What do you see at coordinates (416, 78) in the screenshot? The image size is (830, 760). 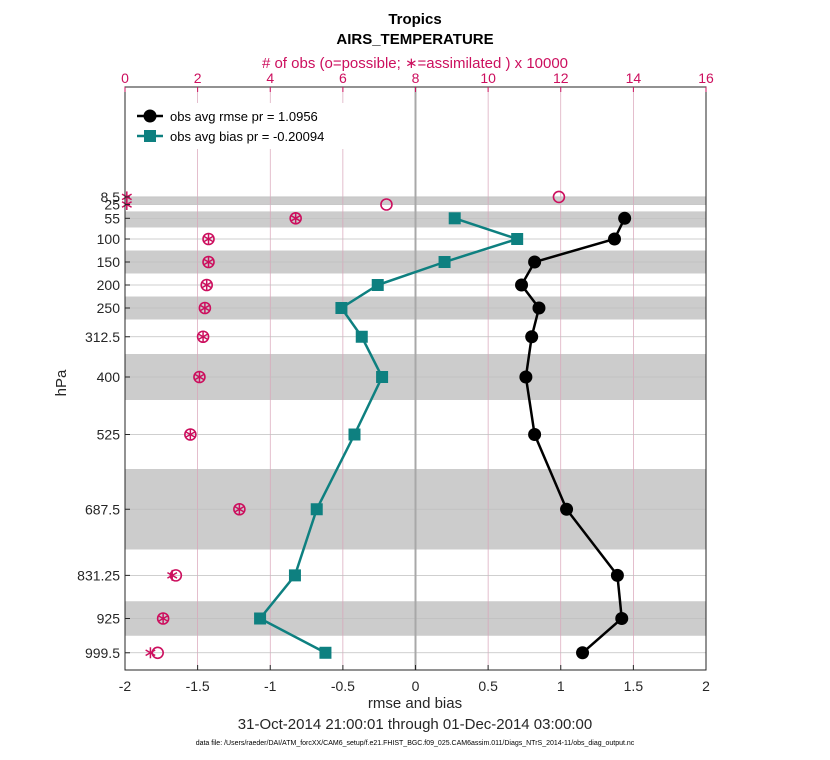 I see `top-tick-label: 8` at bounding box center [416, 78].